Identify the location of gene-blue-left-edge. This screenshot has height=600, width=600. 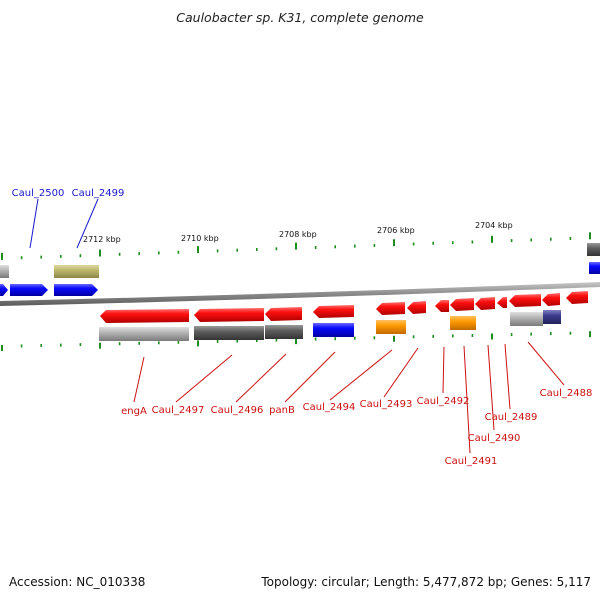
(4, 290).